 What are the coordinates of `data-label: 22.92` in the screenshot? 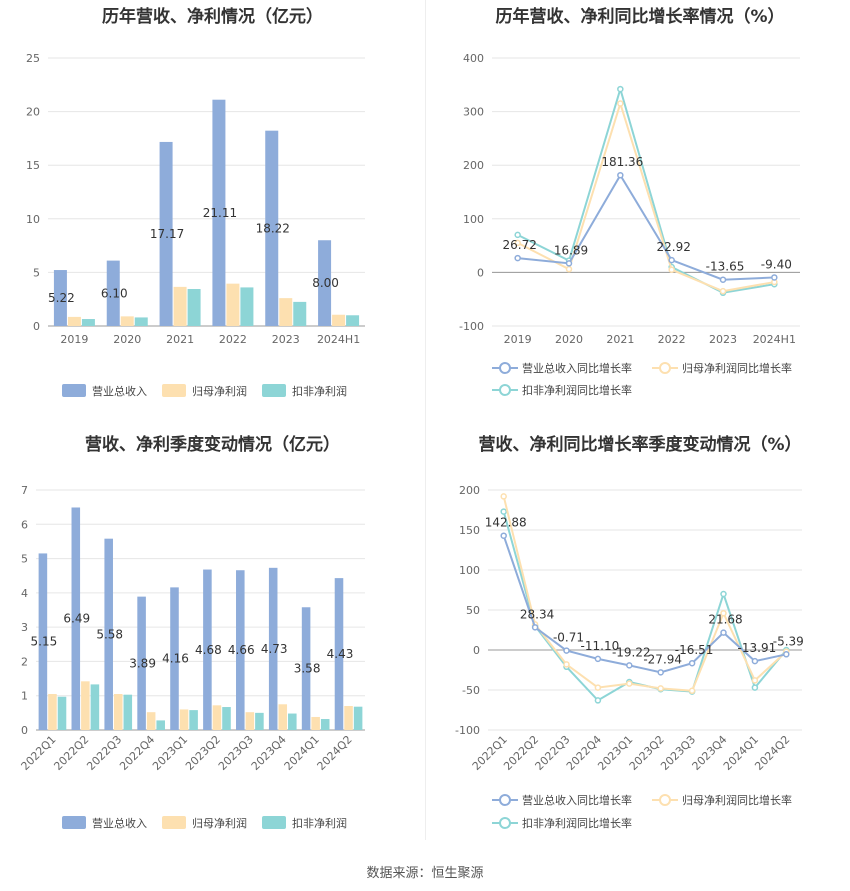 It's located at (673, 247).